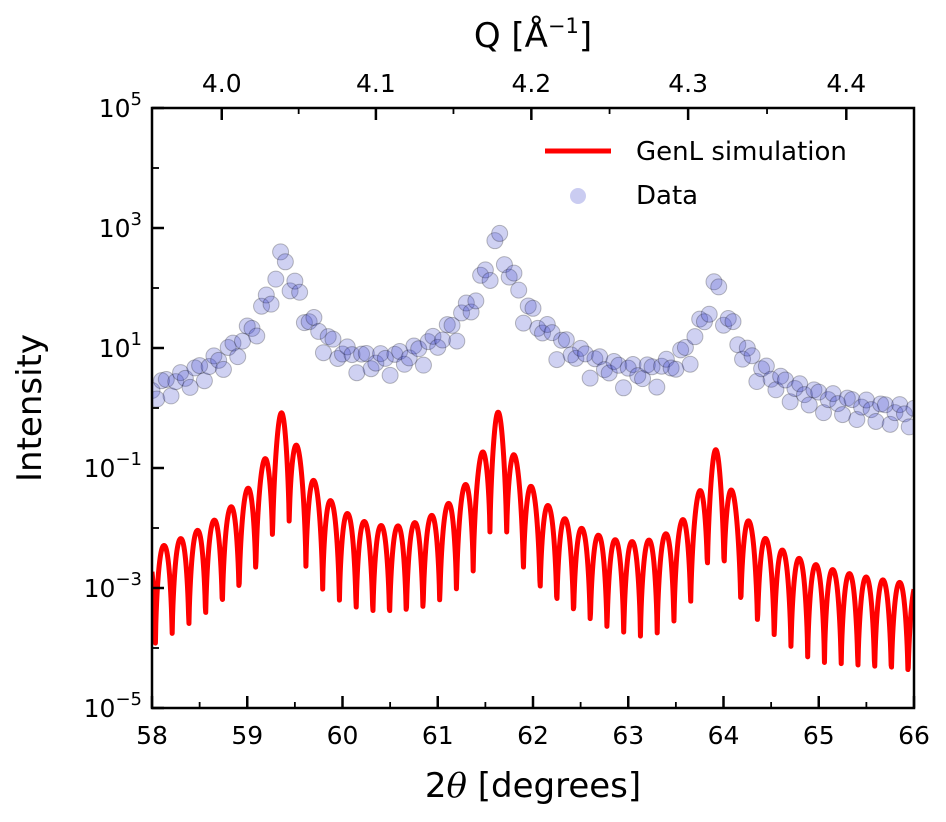 Image resolution: width=946 pixels, height=822 pixels. What do you see at coordinates (120, 346) in the screenshot?
I see `y-tick-label: 10¹` at bounding box center [120, 346].